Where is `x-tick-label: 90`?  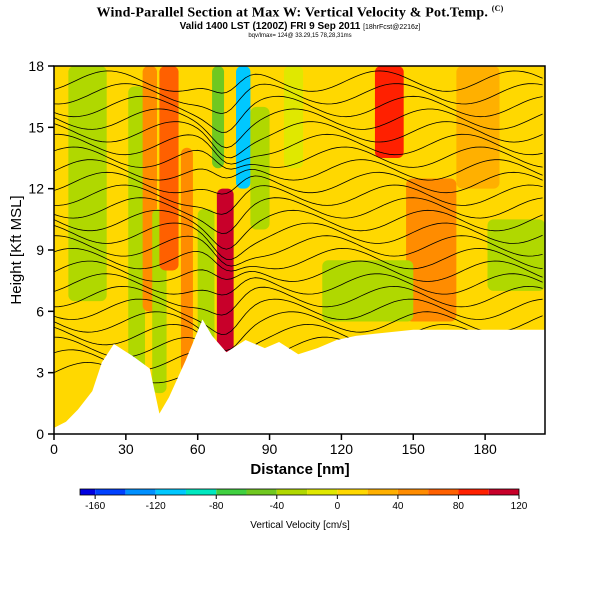 x-tick-label: 90 is located at coordinates (270, 449).